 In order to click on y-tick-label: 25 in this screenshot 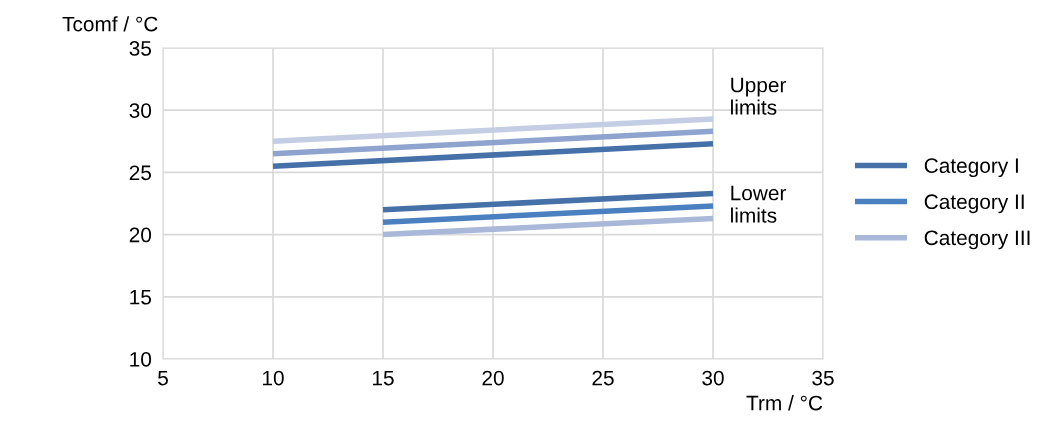, I will do `click(140, 173)`.